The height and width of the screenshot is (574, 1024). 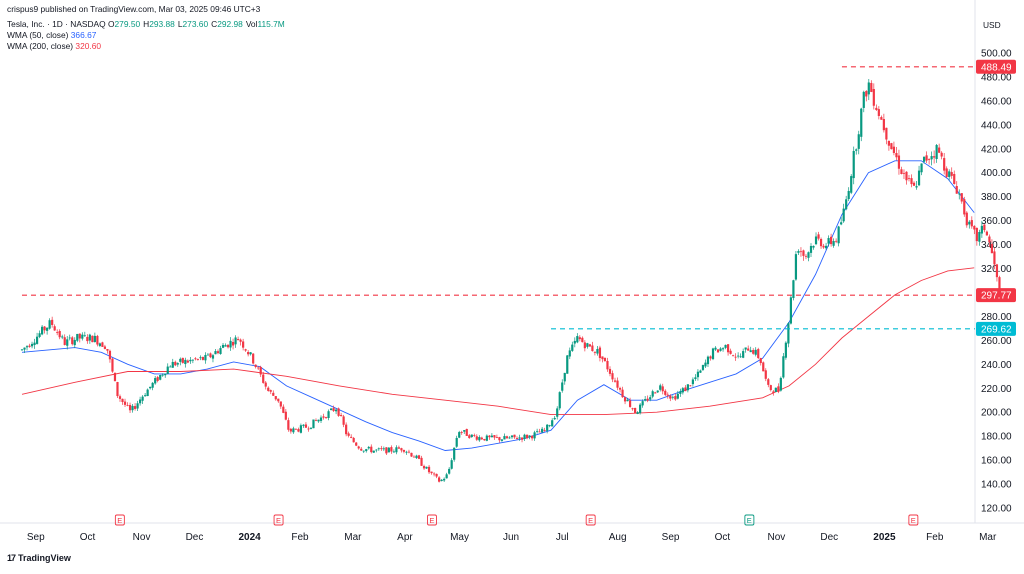 What do you see at coordinates (996, 296) in the screenshot?
I see `level-price-label: 297.77` at bounding box center [996, 296].